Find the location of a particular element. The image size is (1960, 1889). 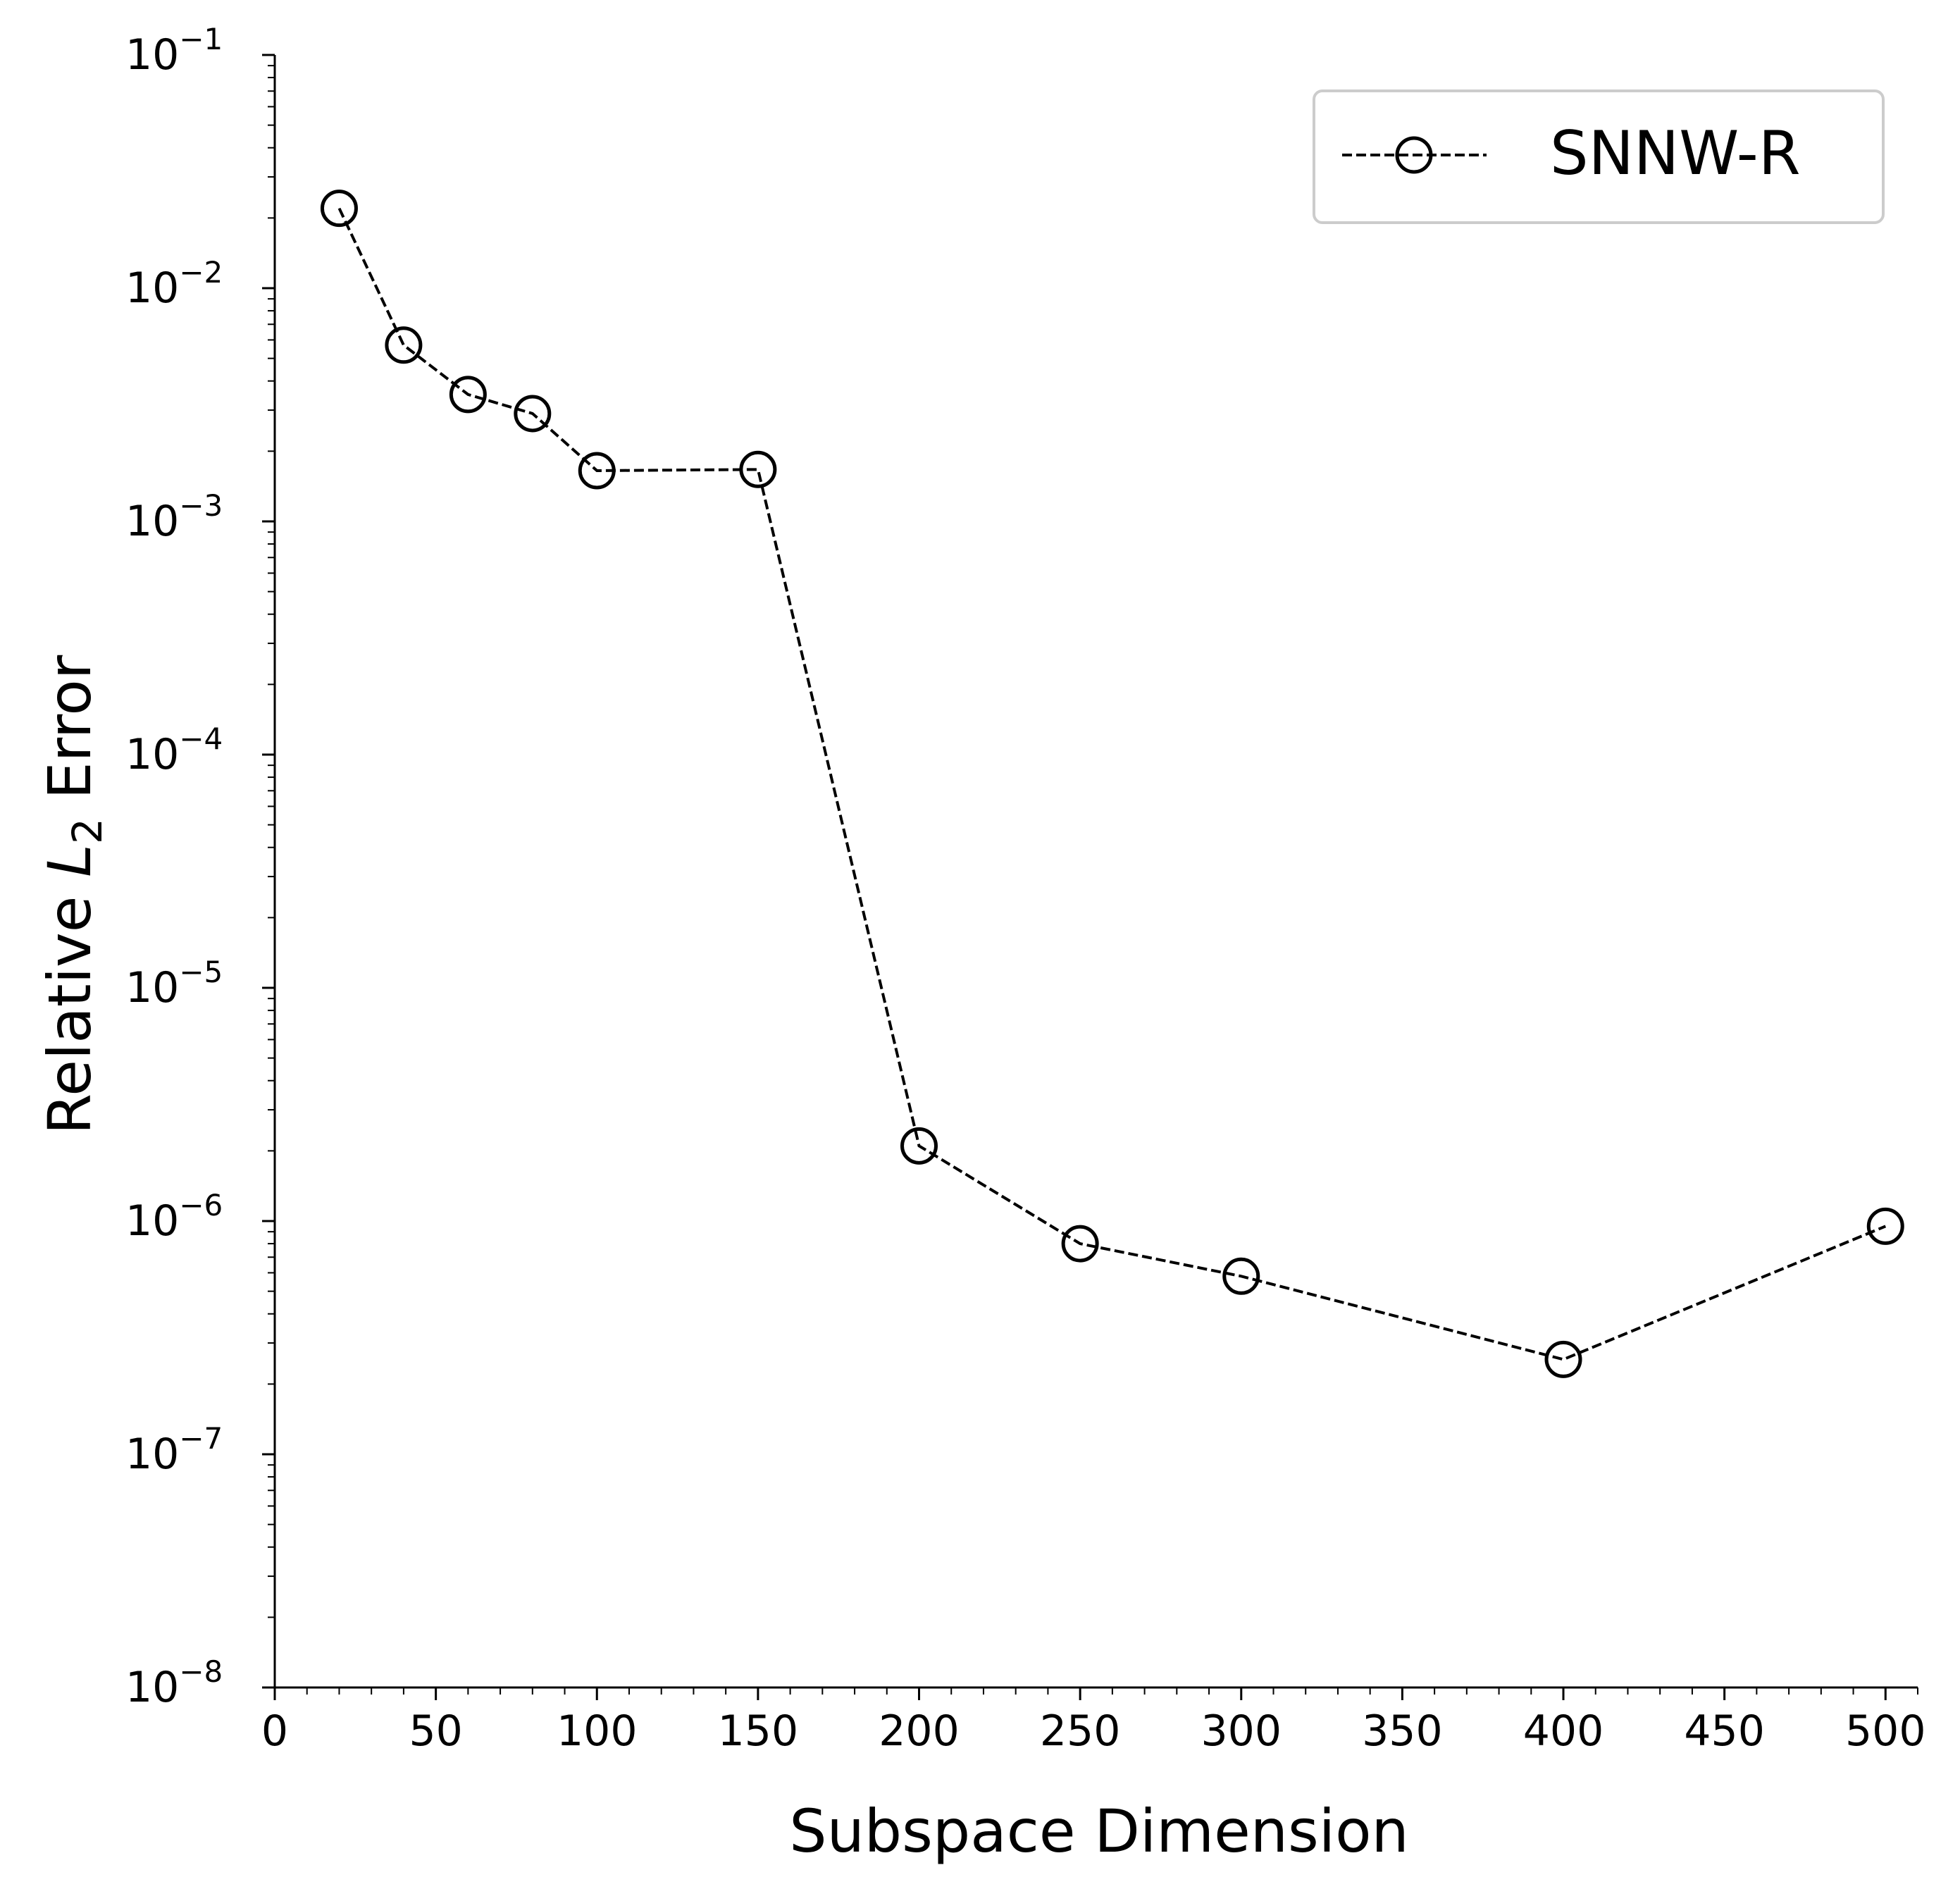

y-tick-label: 10⁻² is located at coordinates (174, 284).